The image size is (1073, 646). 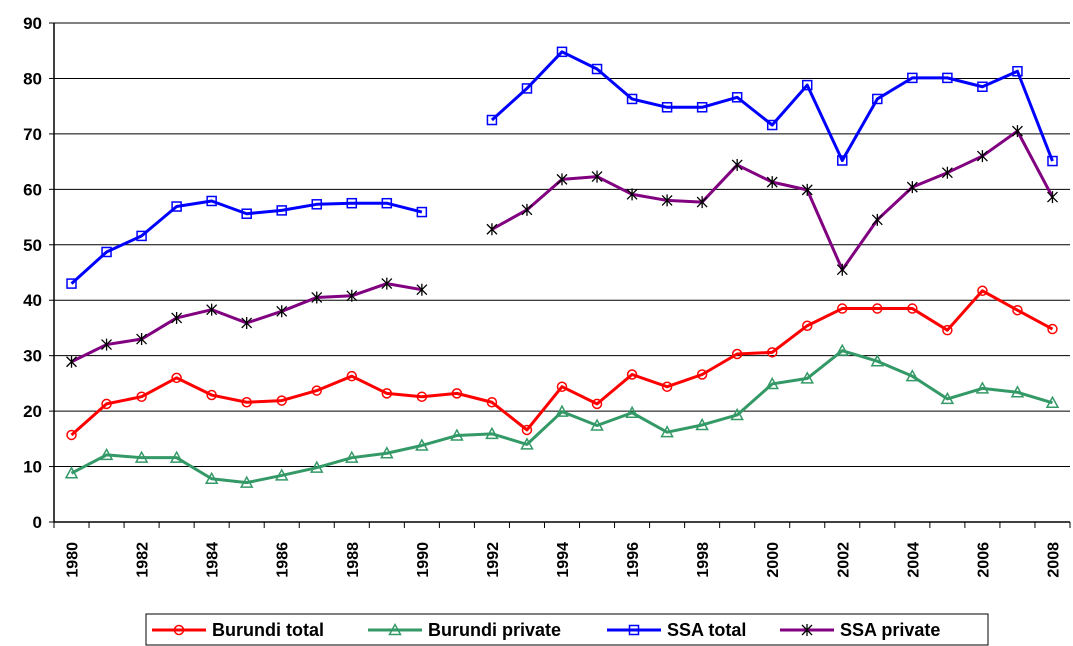 What do you see at coordinates (32, 245) in the screenshot?
I see `y-tick-label: 50` at bounding box center [32, 245].